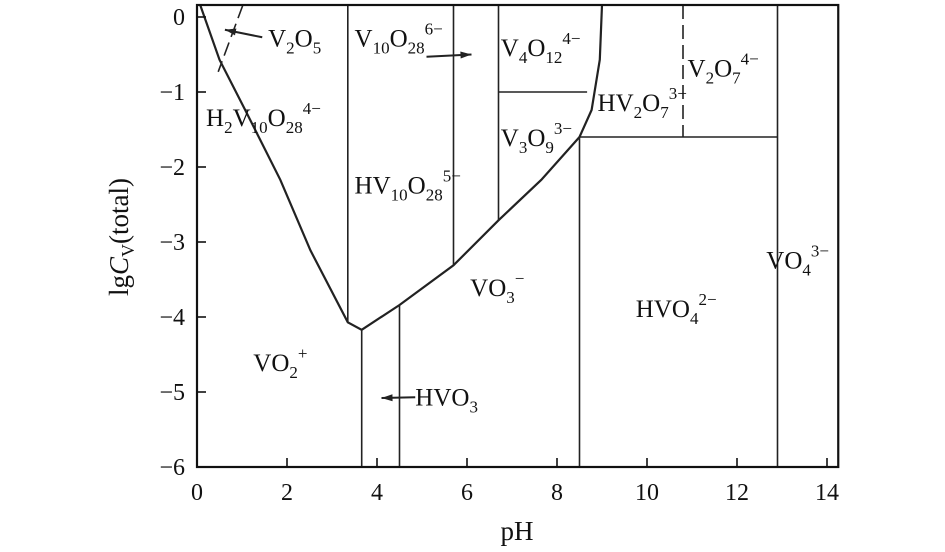 The height and width of the screenshot is (552, 945). Describe the element at coordinates (557, 493) in the screenshot. I see `x-tick-label: 8` at that location.